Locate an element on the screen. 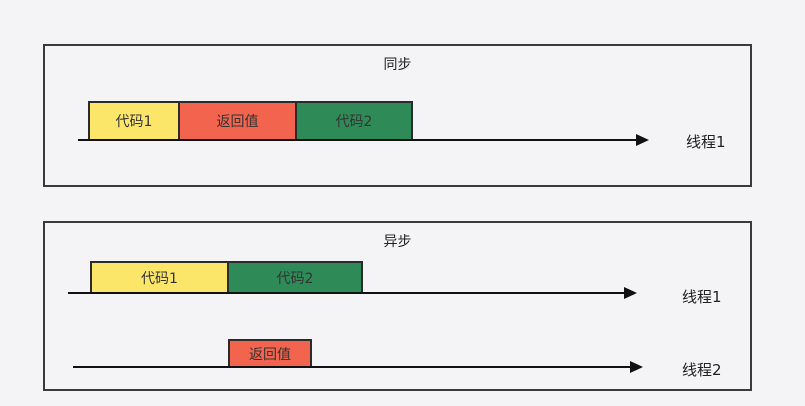 This screenshot has height=406, width=805. async-block-return-value: 返回值 is located at coordinates (270, 353).